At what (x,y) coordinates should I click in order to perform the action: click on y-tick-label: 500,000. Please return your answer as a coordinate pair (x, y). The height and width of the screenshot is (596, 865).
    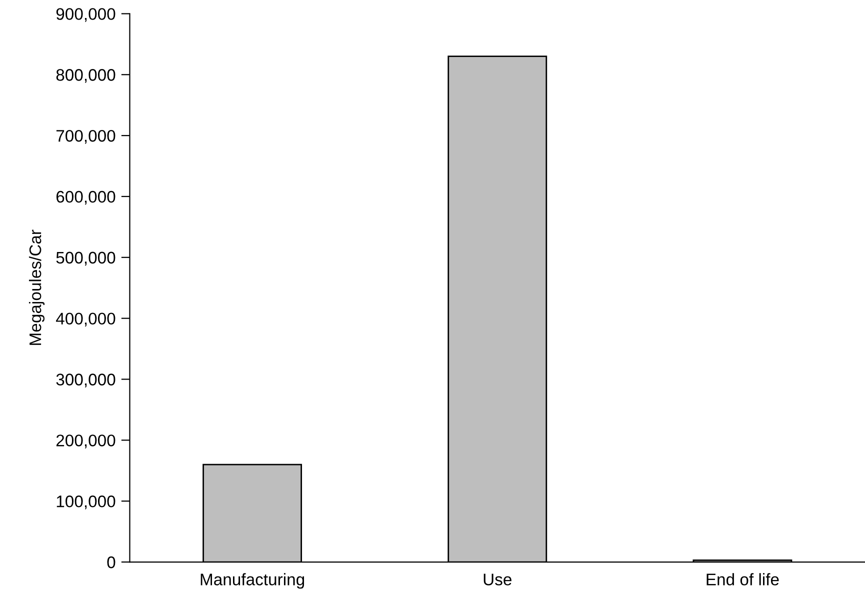
    Looking at the image, I should click on (86, 259).